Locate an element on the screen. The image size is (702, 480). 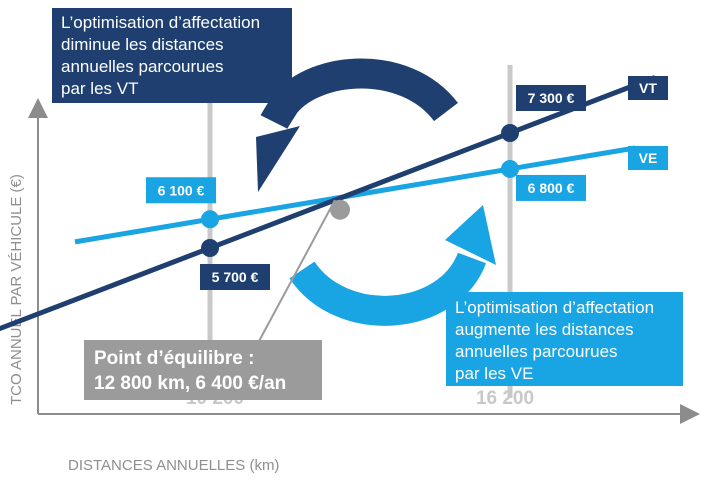
legend-vt-label: VT is located at coordinates (648, 88).